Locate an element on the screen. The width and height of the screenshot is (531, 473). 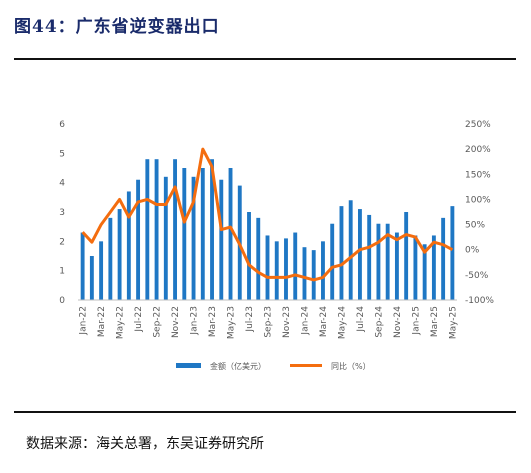
left-y-axis: 0 1 2 3 4 5 6 is located at coordinates (62, 213).